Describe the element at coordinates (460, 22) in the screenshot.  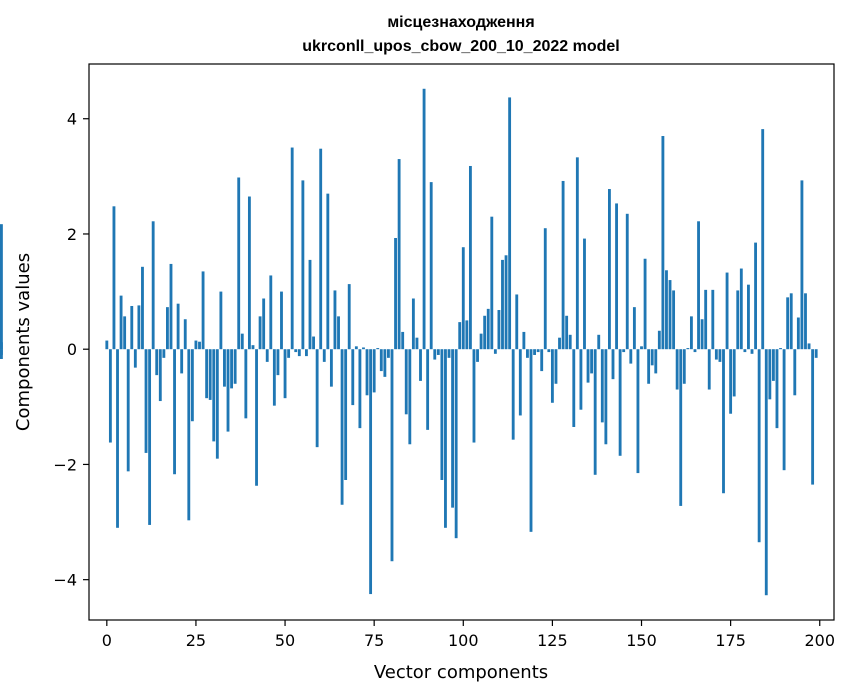
I see `chart-title: місцезнаходження` at that location.